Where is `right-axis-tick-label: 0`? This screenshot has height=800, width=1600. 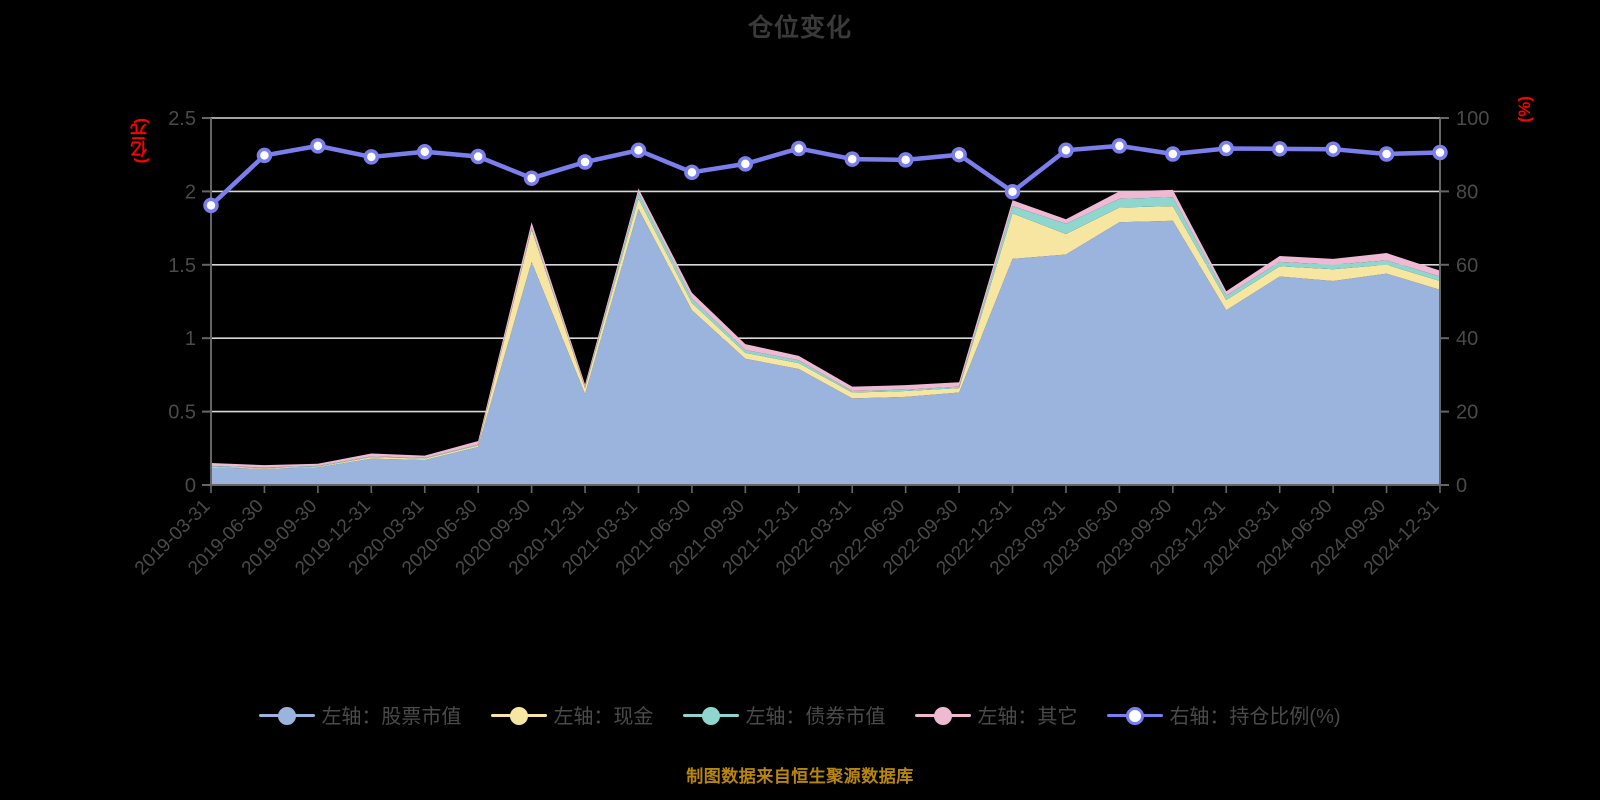 right-axis-tick-label: 0 is located at coordinates (1461, 486).